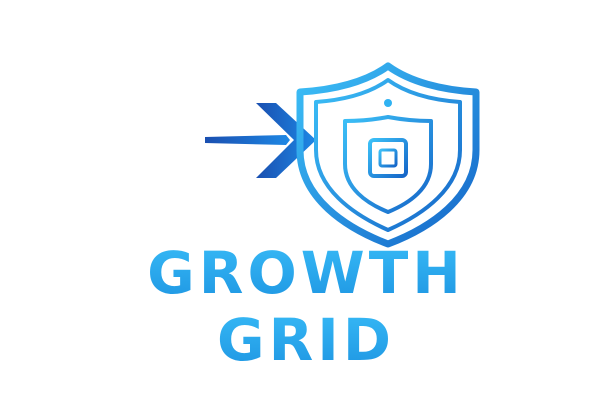 The width and height of the screenshot is (612, 408). I want to click on logo-name-line-1: GROWTH, so click(306, 273).